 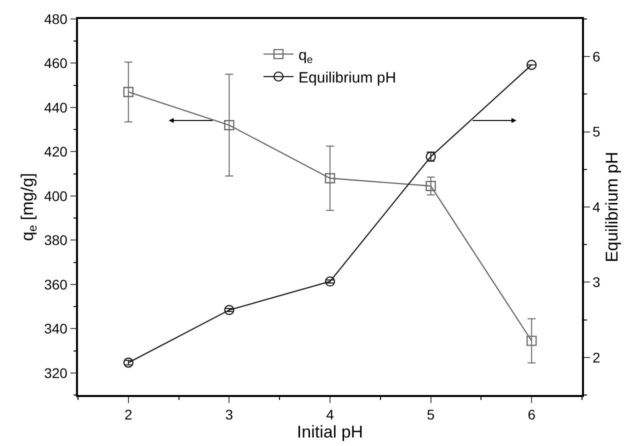 What do you see at coordinates (56, 63) in the screenshot?
I see `y-tick-label: 460` at bounding box center [56, 63].